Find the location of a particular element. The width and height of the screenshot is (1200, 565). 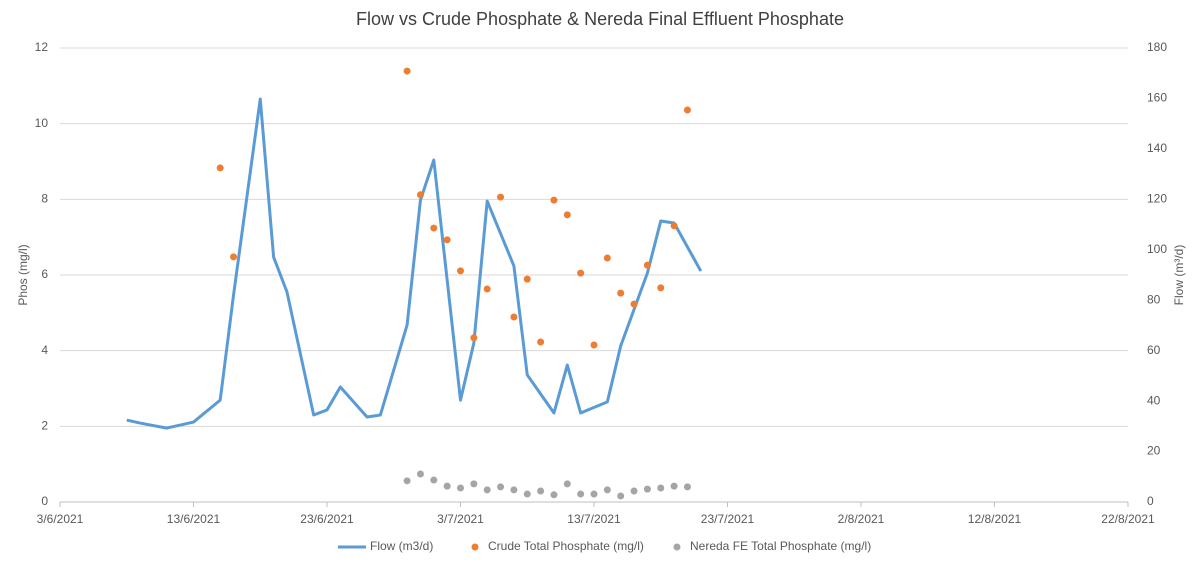

y-axis-label: Phos (mg/l) is located at coordinates (23, 274).